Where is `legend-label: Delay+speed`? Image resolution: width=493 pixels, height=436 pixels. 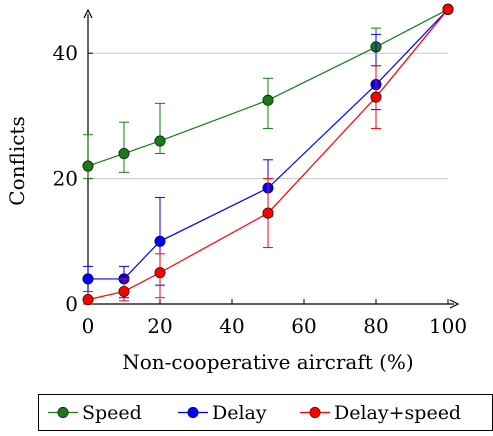
legend-label: Delay+speed is located at coordinates (397, 413).